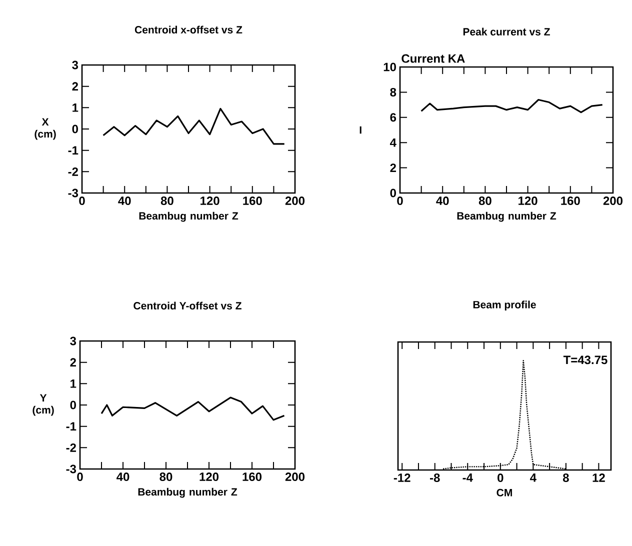 Image resolution: width=632 pixels, height=546 pixels. Describe the element at coordinates (45, 129) in the screenshot. I see `y-axis-title: X (cm)` at that location.